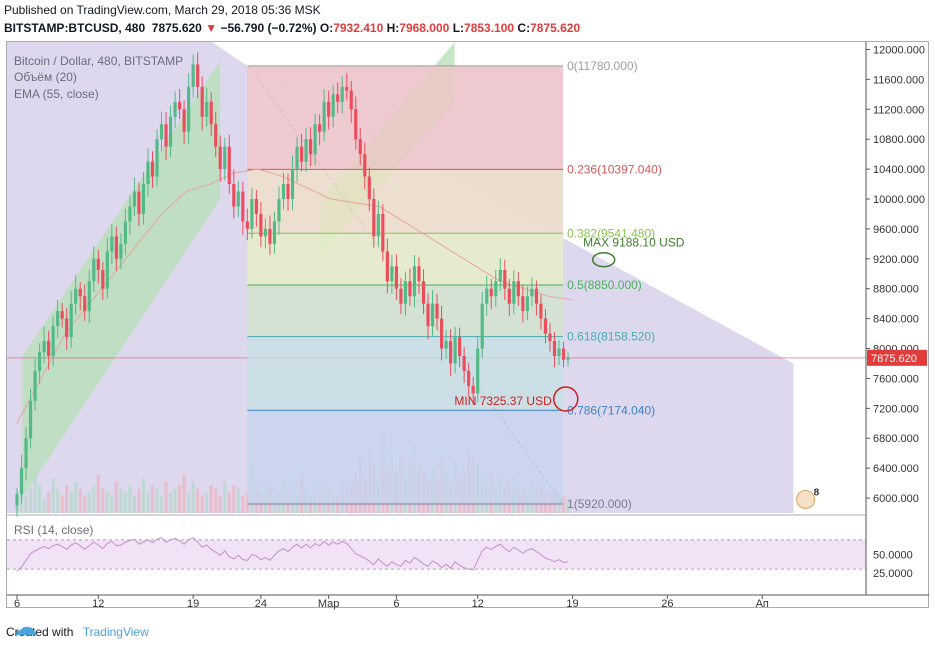 The height and width of the screenshot is (650, 935). I want to click on y-axis-tick-label: 7600.000, so click(896, 379).